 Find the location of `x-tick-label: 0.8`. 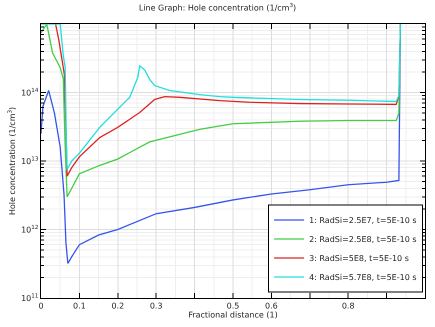

x-tick-label: 0.8 is located at coordinates (348, 306).